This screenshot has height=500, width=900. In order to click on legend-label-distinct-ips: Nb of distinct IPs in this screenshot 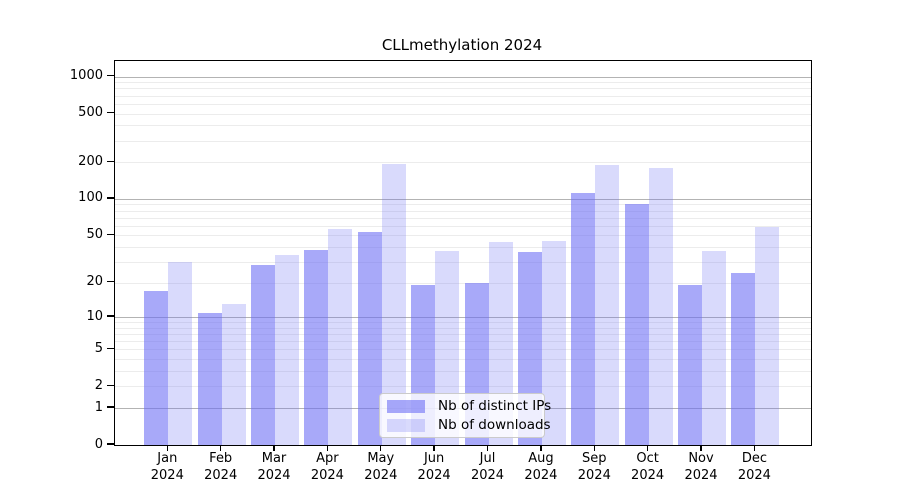, I will do `click(495, 406)`.